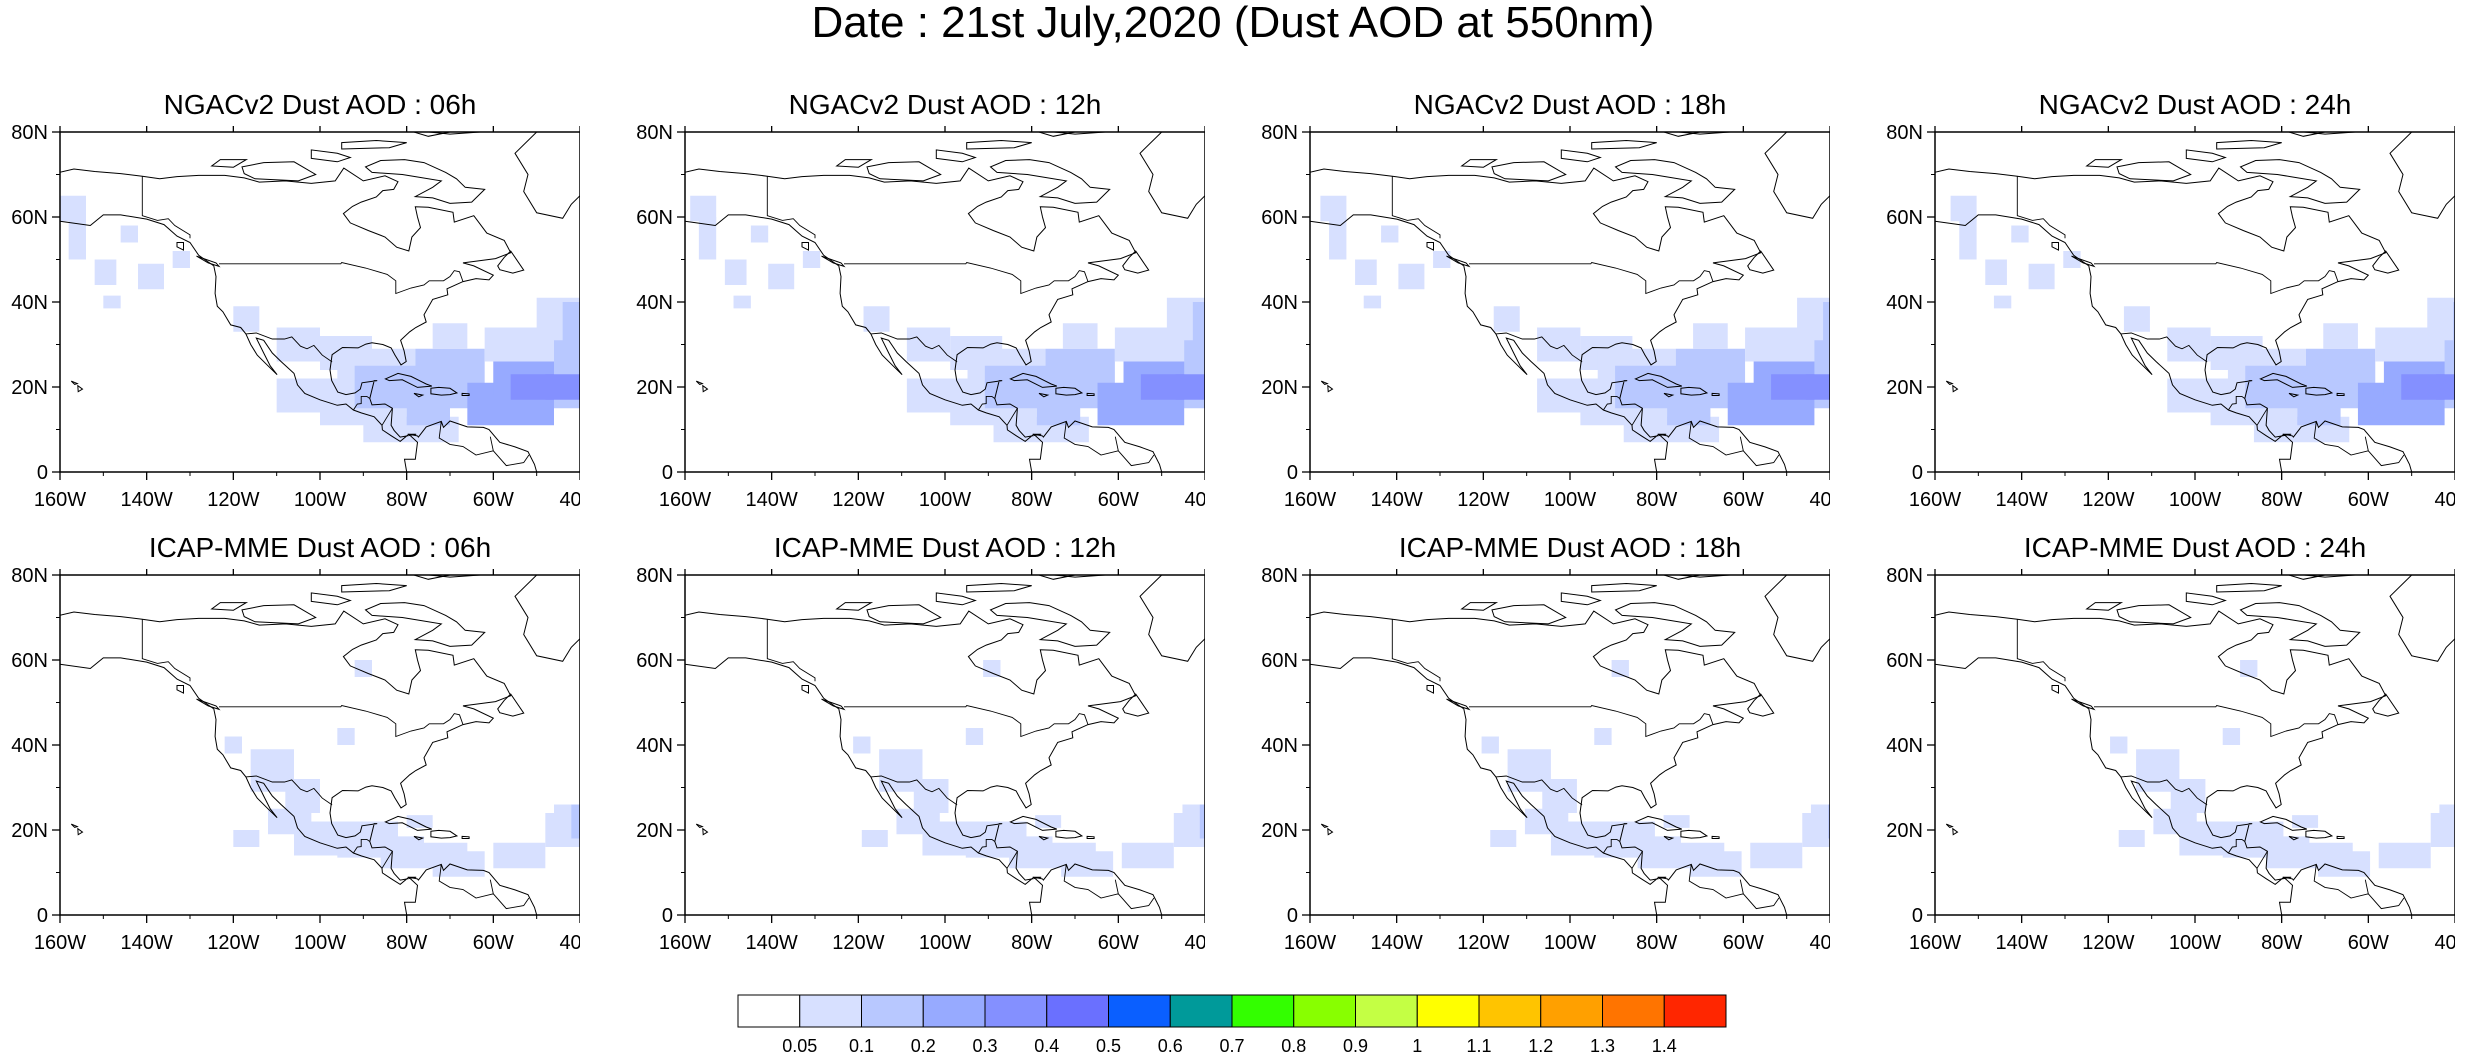  Describe the element at coordinates (1917, 473) in the screenshot. I see `lat-label: 0` at that location.